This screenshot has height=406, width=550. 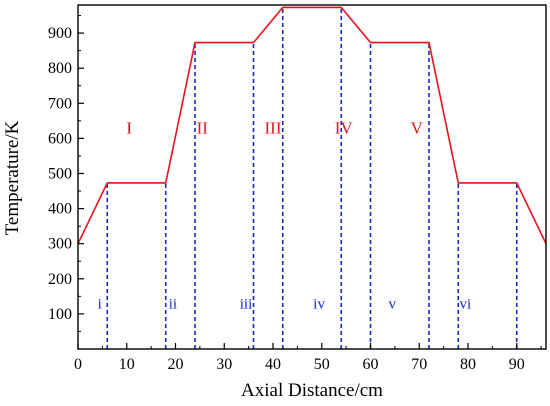 What do you see at coordinates (517, 364) in the screenshot?
I see `x-tick-label-9: 90` at bounding box center [517, 364].